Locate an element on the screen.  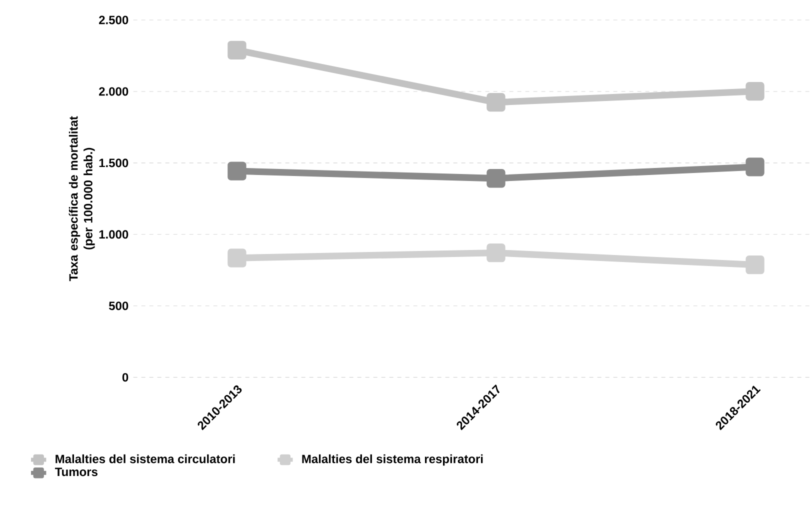
y-tick-label: 1.000 is located at coordinates (113, 234).